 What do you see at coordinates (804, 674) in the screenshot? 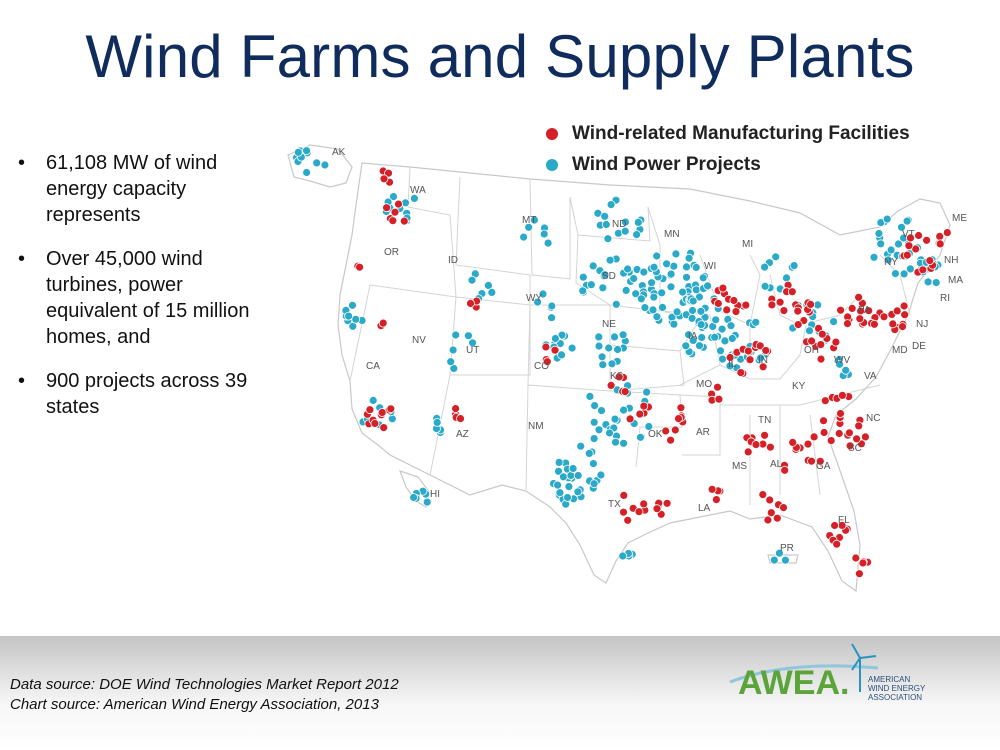
I see `swoosh-icon` at bounding box center [804, 674].